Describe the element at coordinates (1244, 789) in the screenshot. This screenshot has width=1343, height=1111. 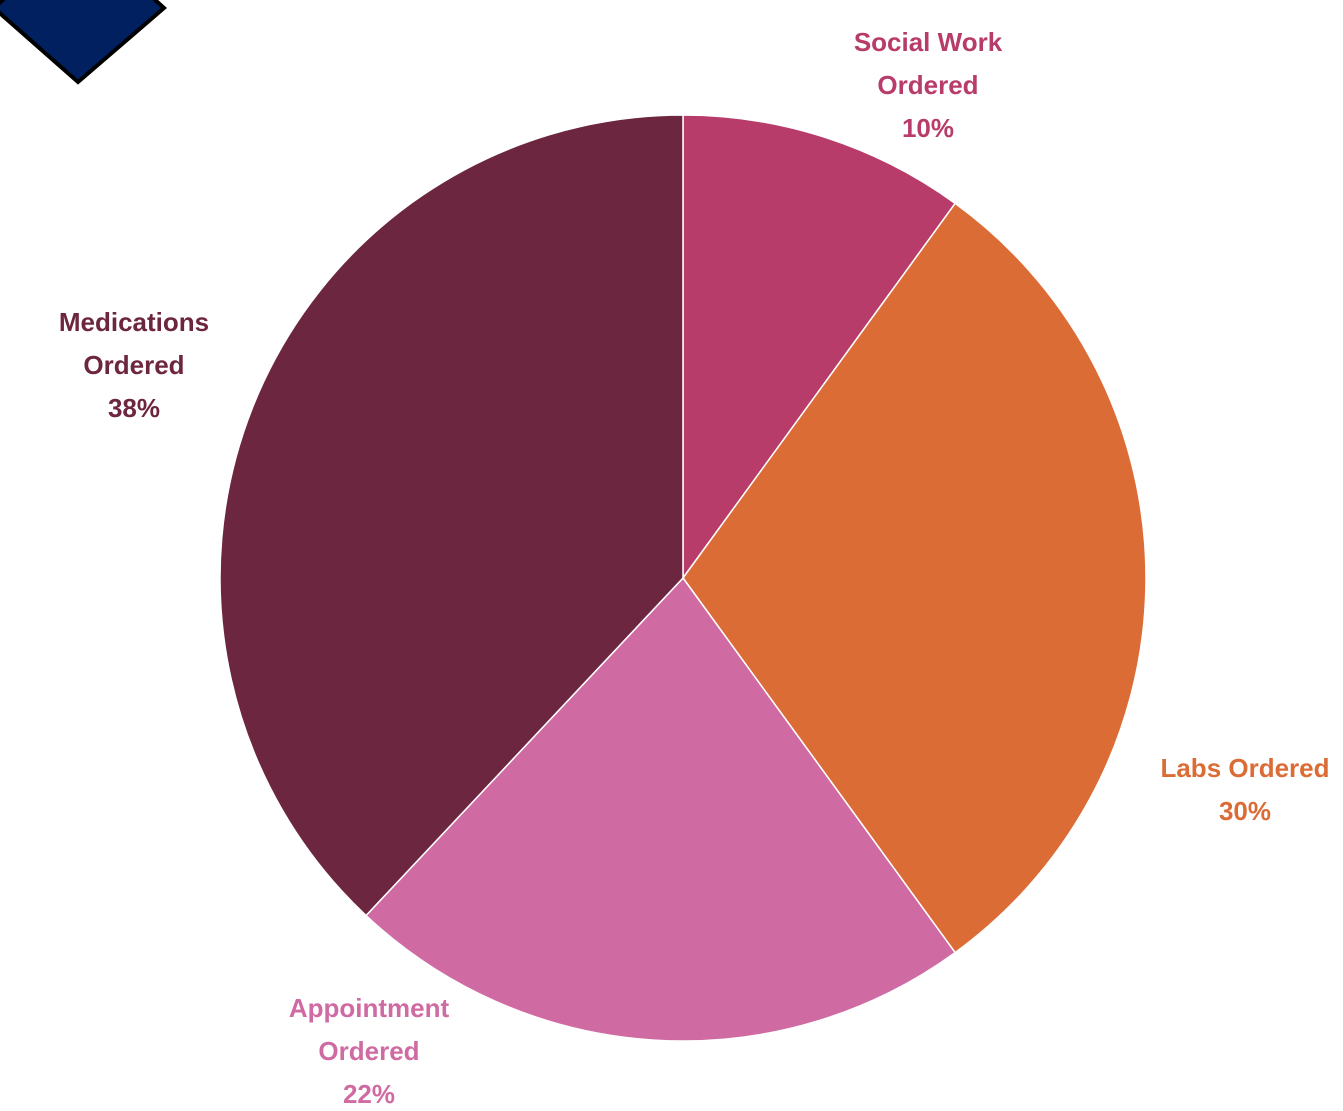
I see `pie-label-labs-ordered: Labs Ordered 30%` at that location.